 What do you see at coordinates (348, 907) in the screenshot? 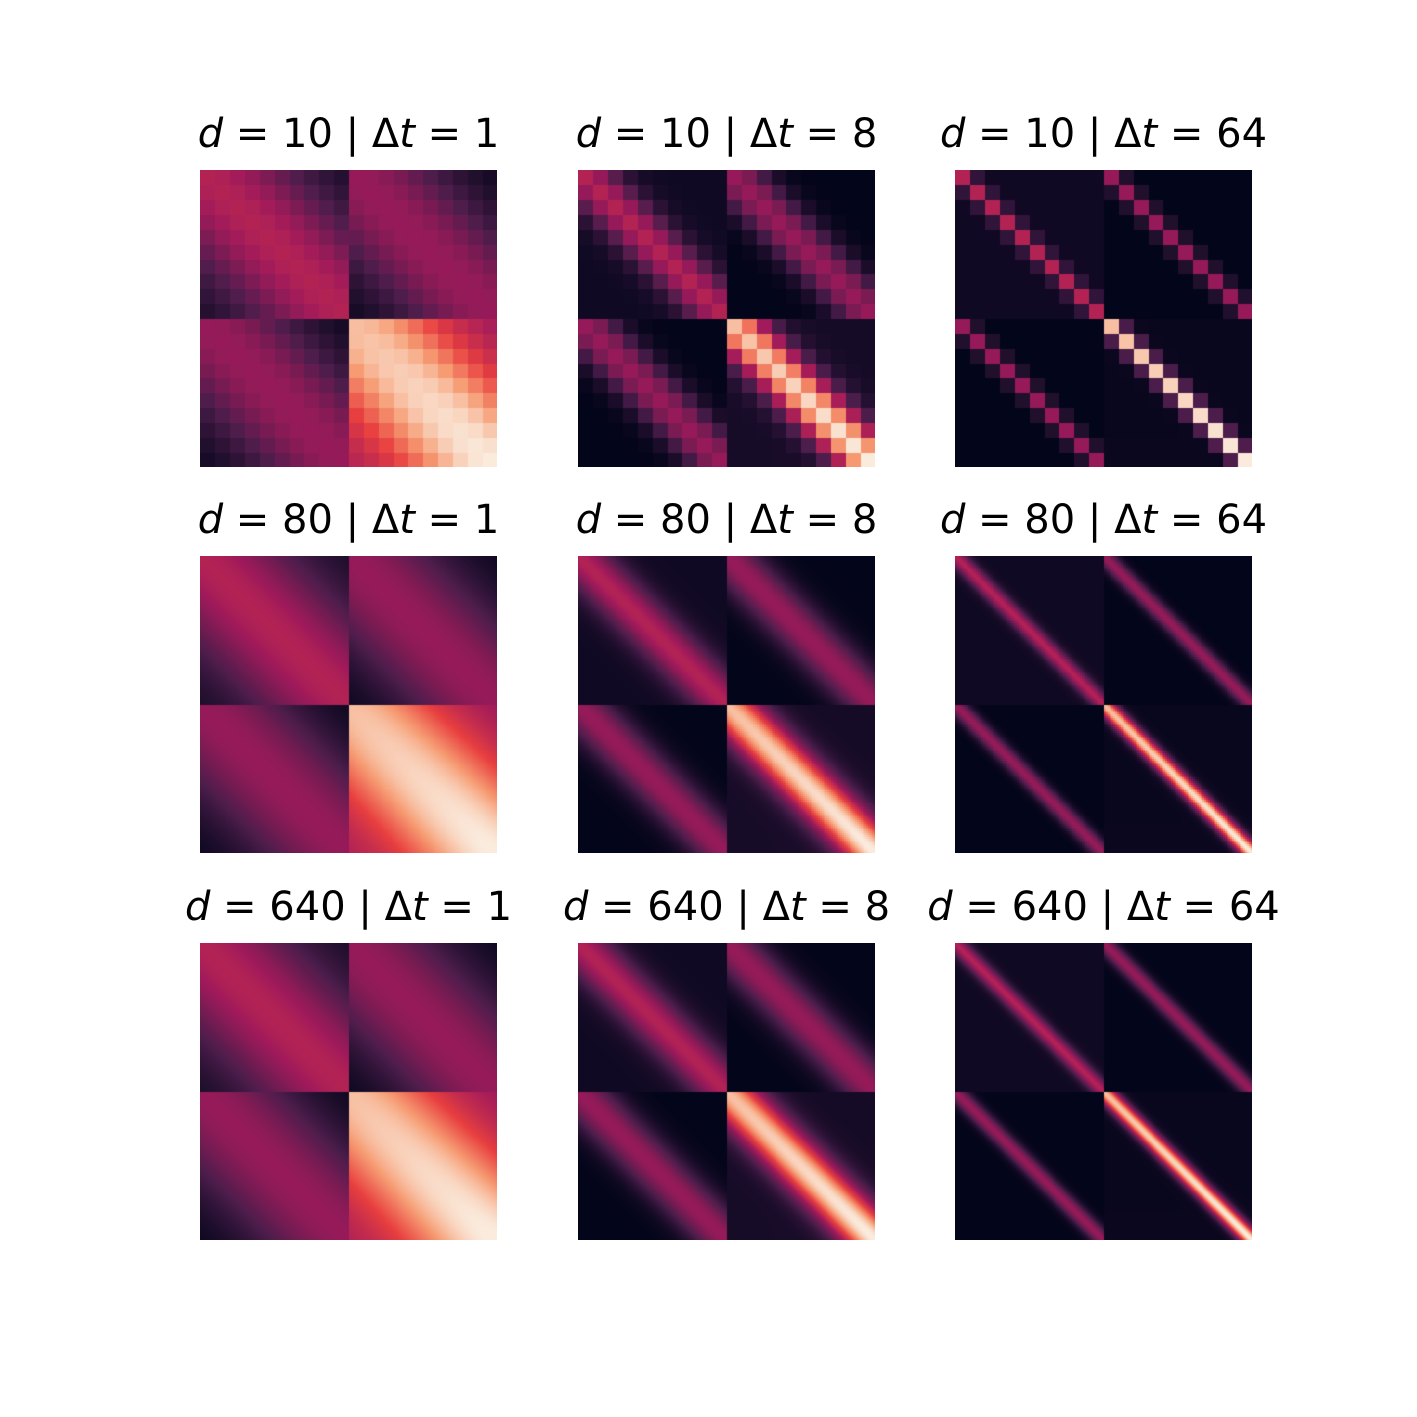
I see `panel-title: d = 640 | Δt = 1` at bounding box center [348, 907].